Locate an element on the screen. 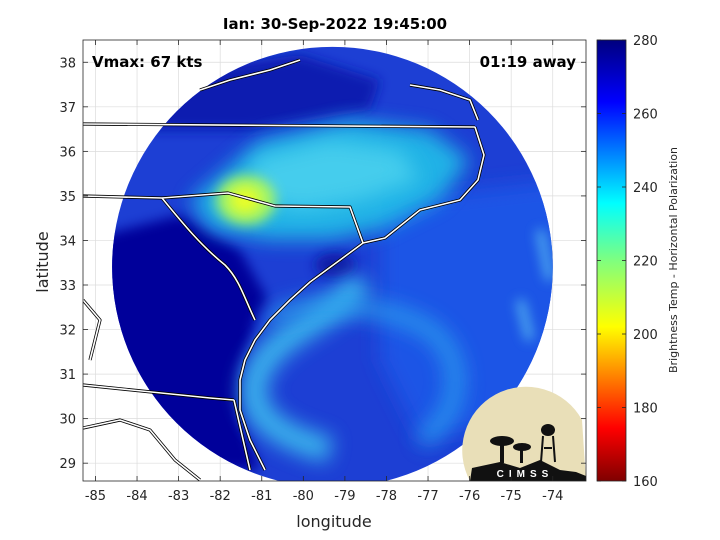  y-tick-label: 29 is located at coordinates (67, 464).